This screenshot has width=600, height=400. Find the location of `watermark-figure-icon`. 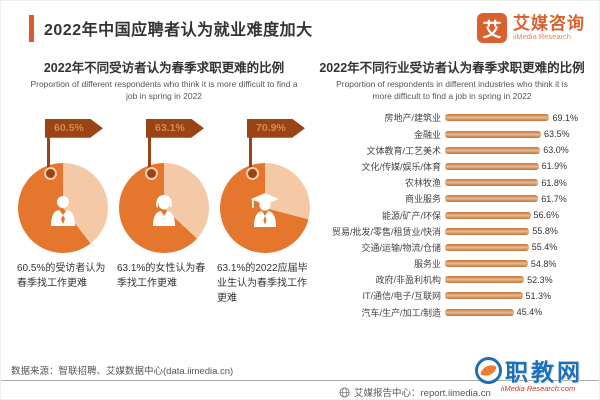

watermark-figure-icon is located at coordinates (488, 370).